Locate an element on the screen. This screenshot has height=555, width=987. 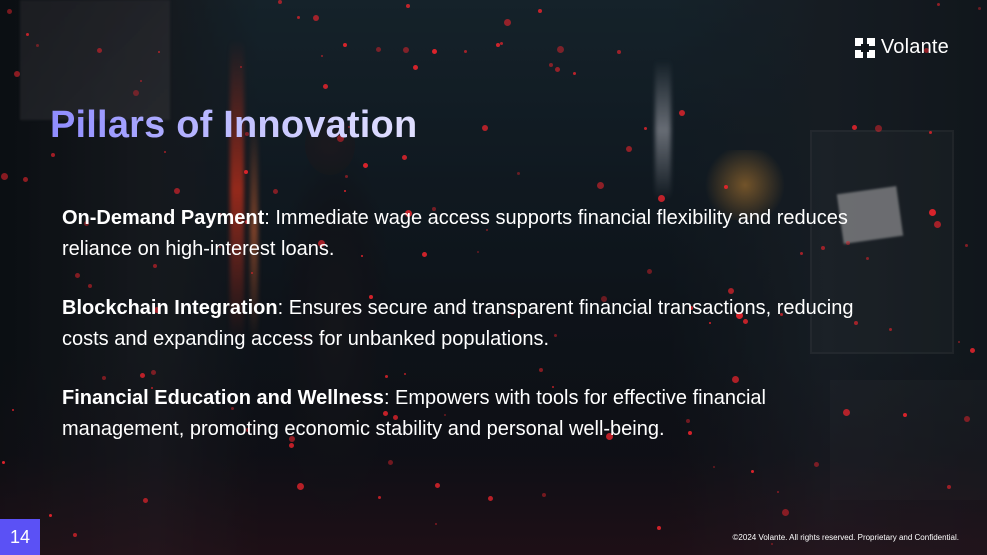
volante-logo-icon is located at coordinates (864, 47).